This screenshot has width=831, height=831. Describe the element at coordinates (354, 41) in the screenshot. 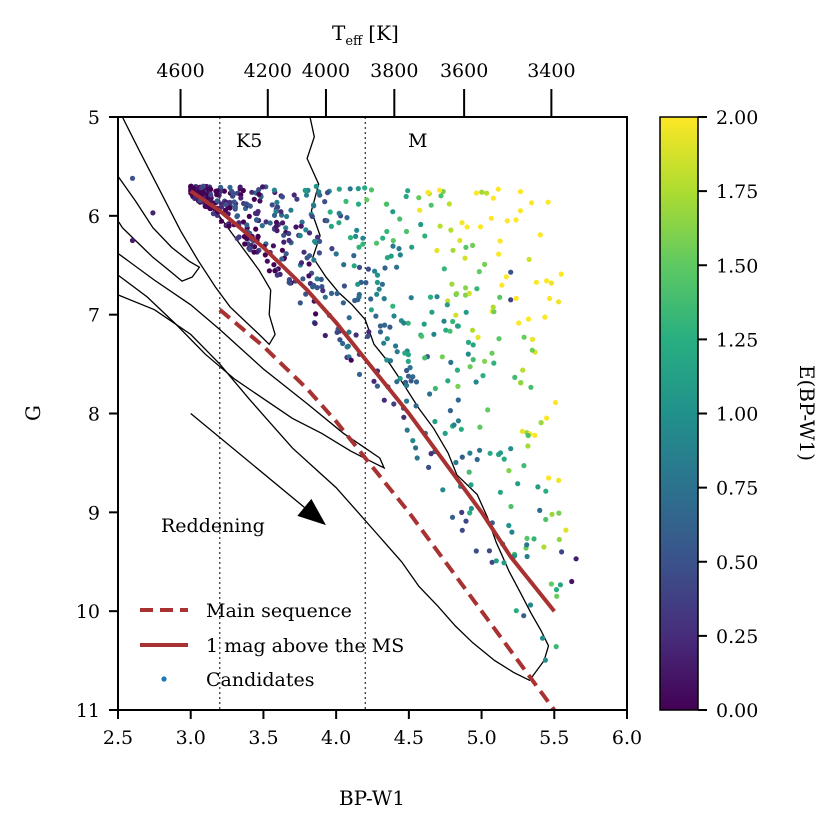

I see `top-axis-label-sub: eff` at that location.